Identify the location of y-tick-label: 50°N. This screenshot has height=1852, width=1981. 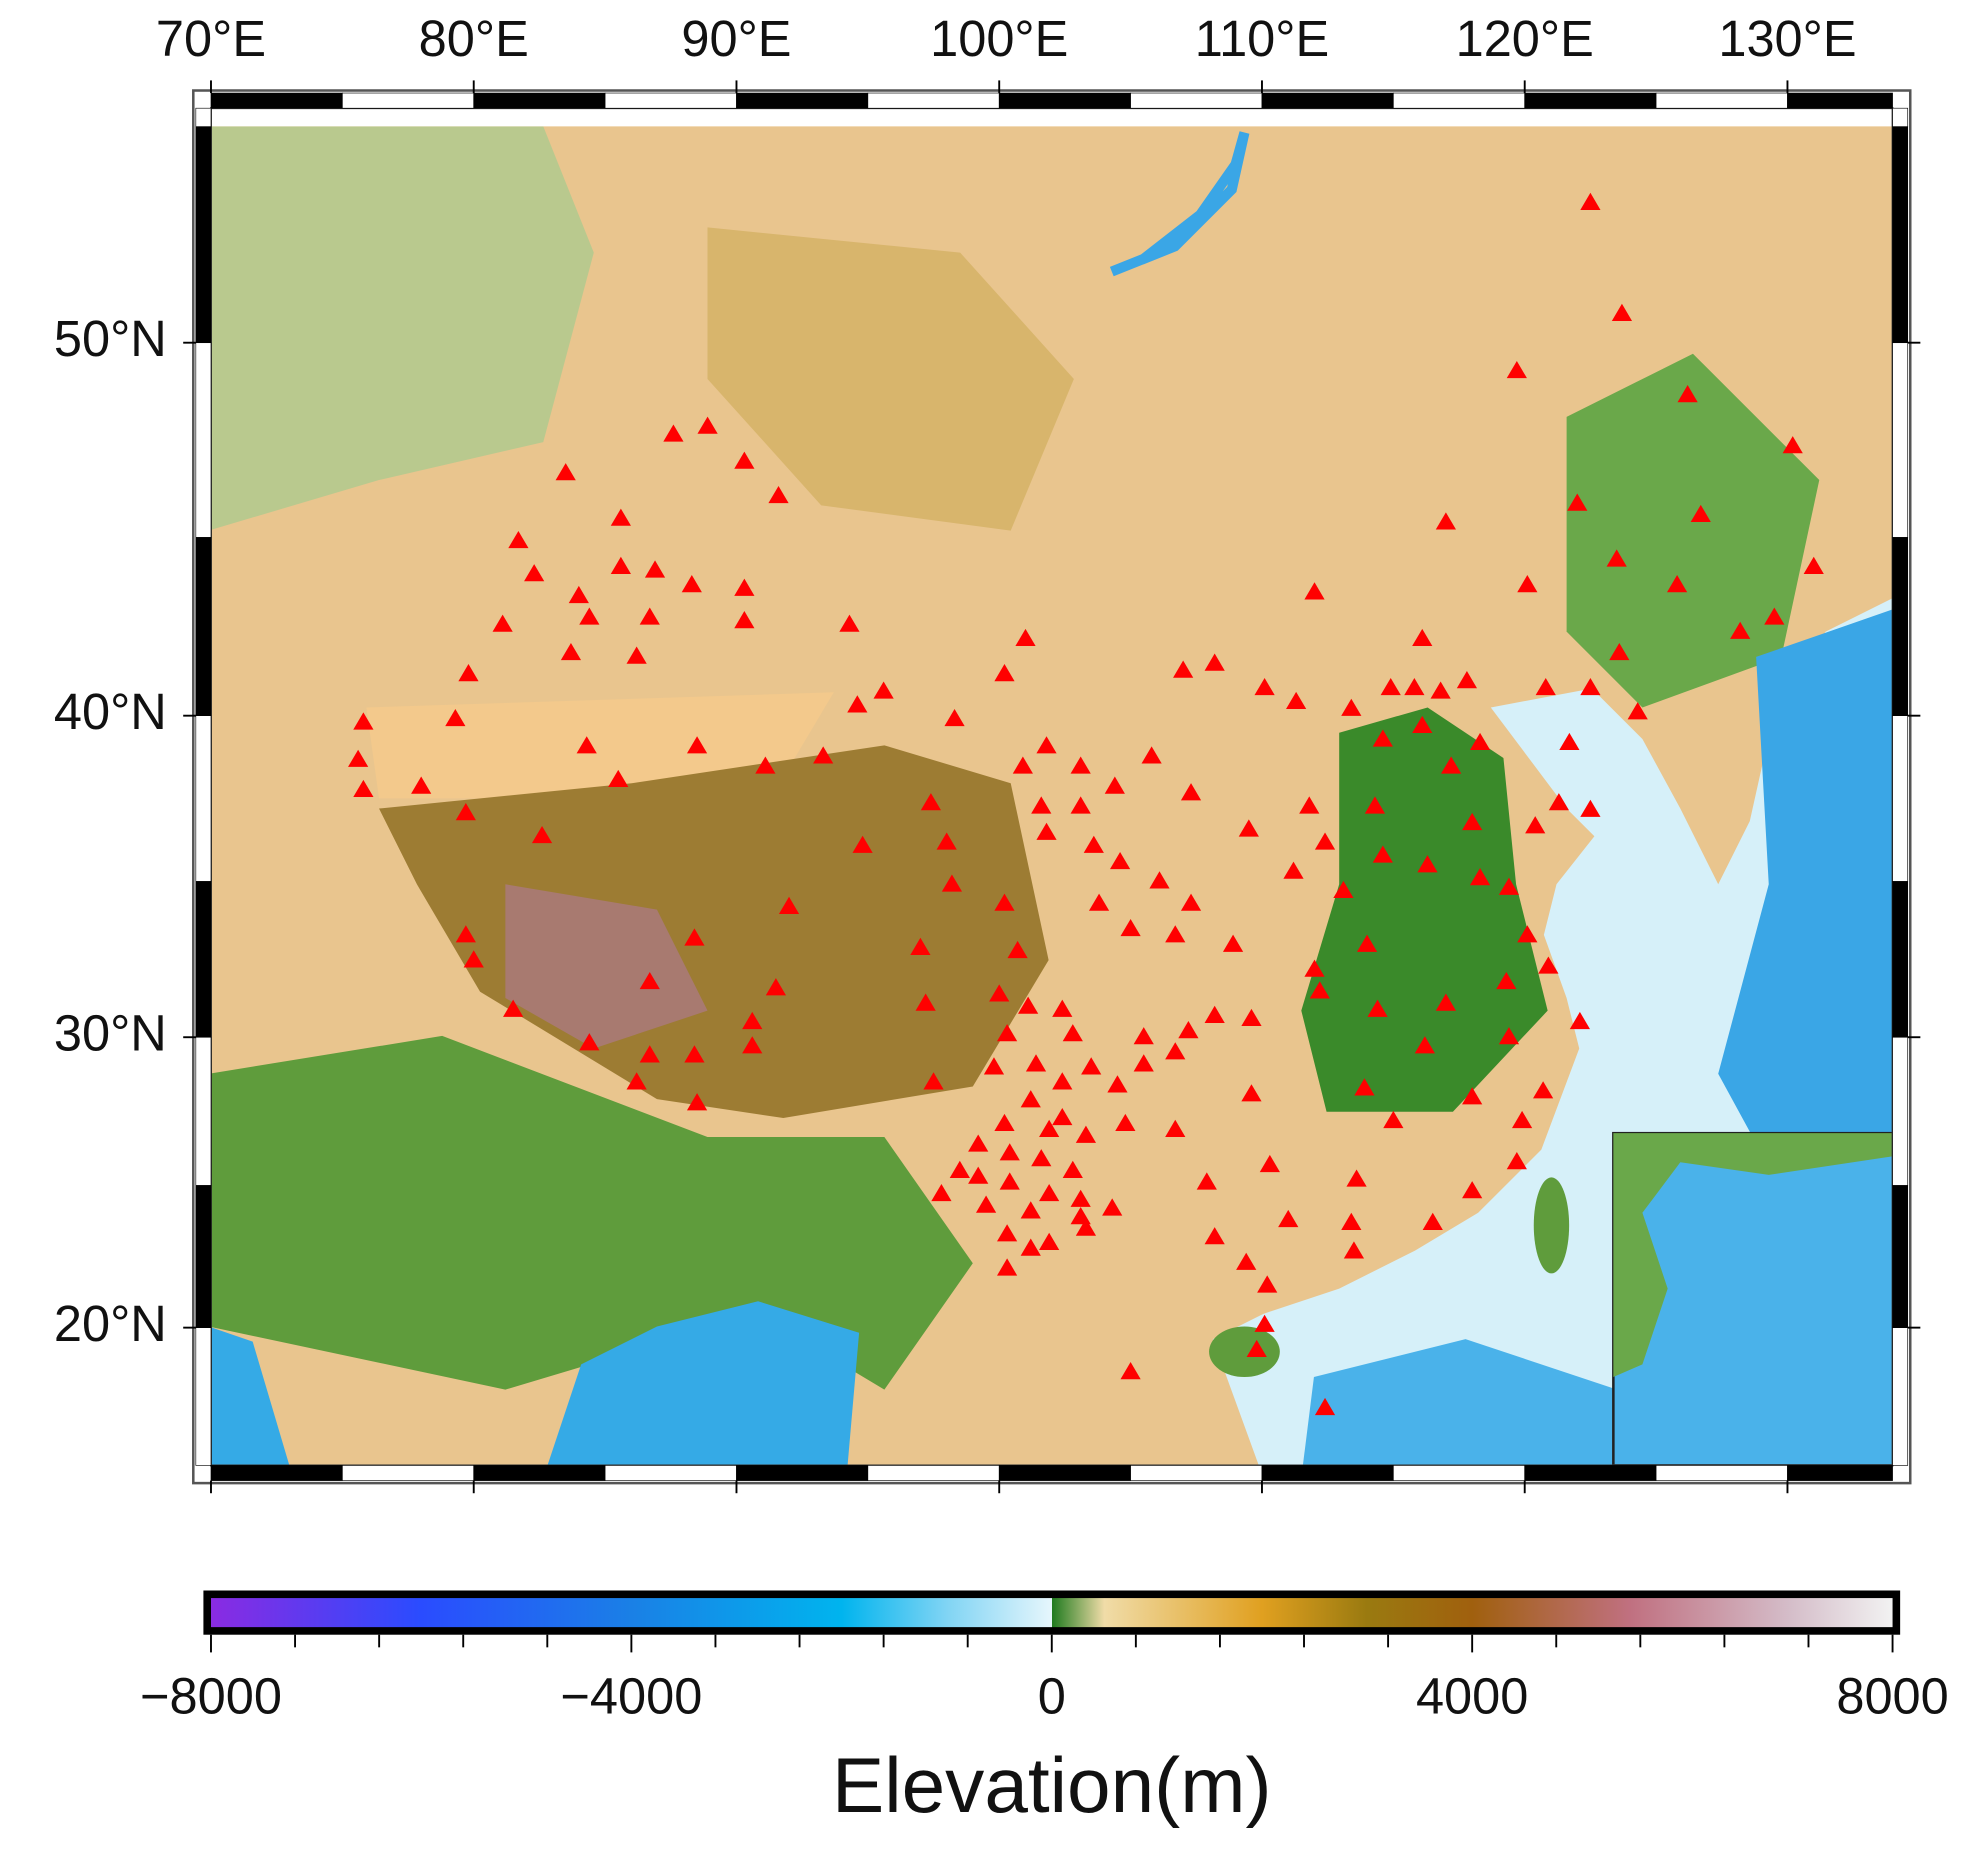
(110, 338).